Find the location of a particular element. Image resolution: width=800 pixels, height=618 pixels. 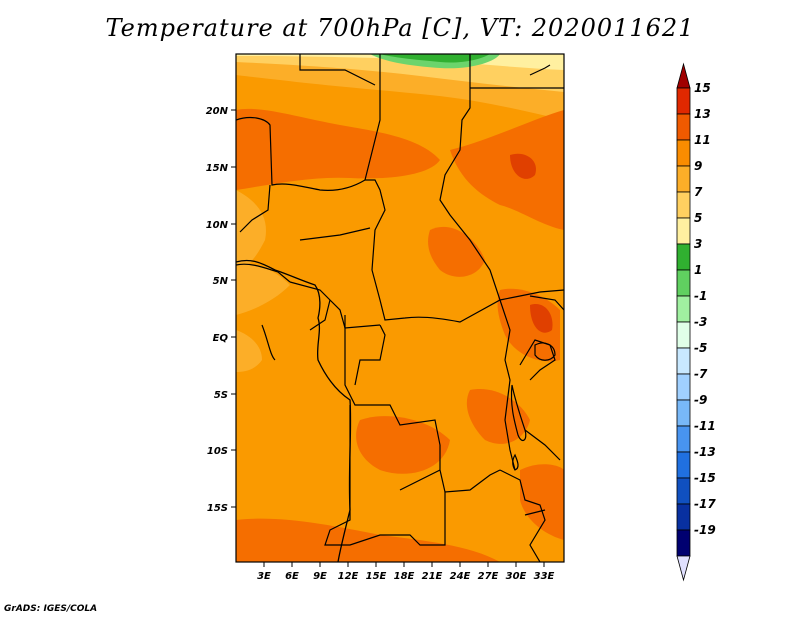

colorbar-top-arrow is located at coordinates (683, 75).